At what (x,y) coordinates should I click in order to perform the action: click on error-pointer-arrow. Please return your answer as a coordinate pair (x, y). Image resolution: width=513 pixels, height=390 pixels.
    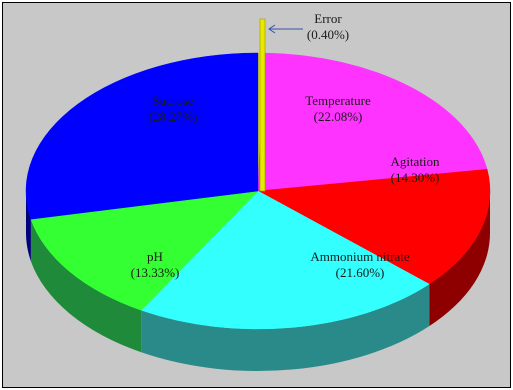
    Looking at the image, I should click on (285, 29).